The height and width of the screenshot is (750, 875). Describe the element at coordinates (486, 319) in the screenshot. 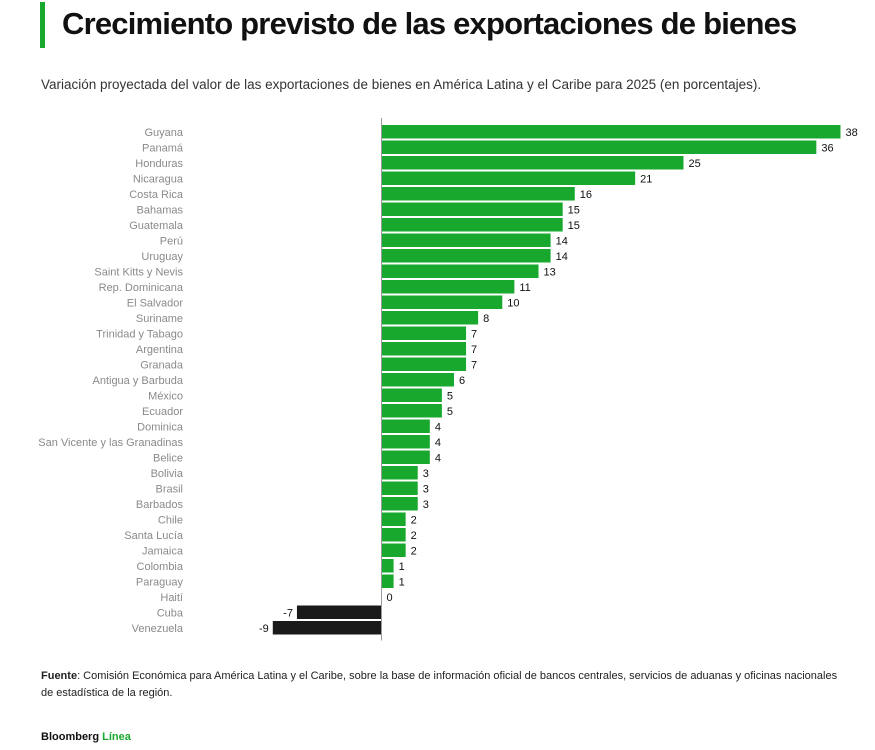

I see `value-label: 8` at that location.